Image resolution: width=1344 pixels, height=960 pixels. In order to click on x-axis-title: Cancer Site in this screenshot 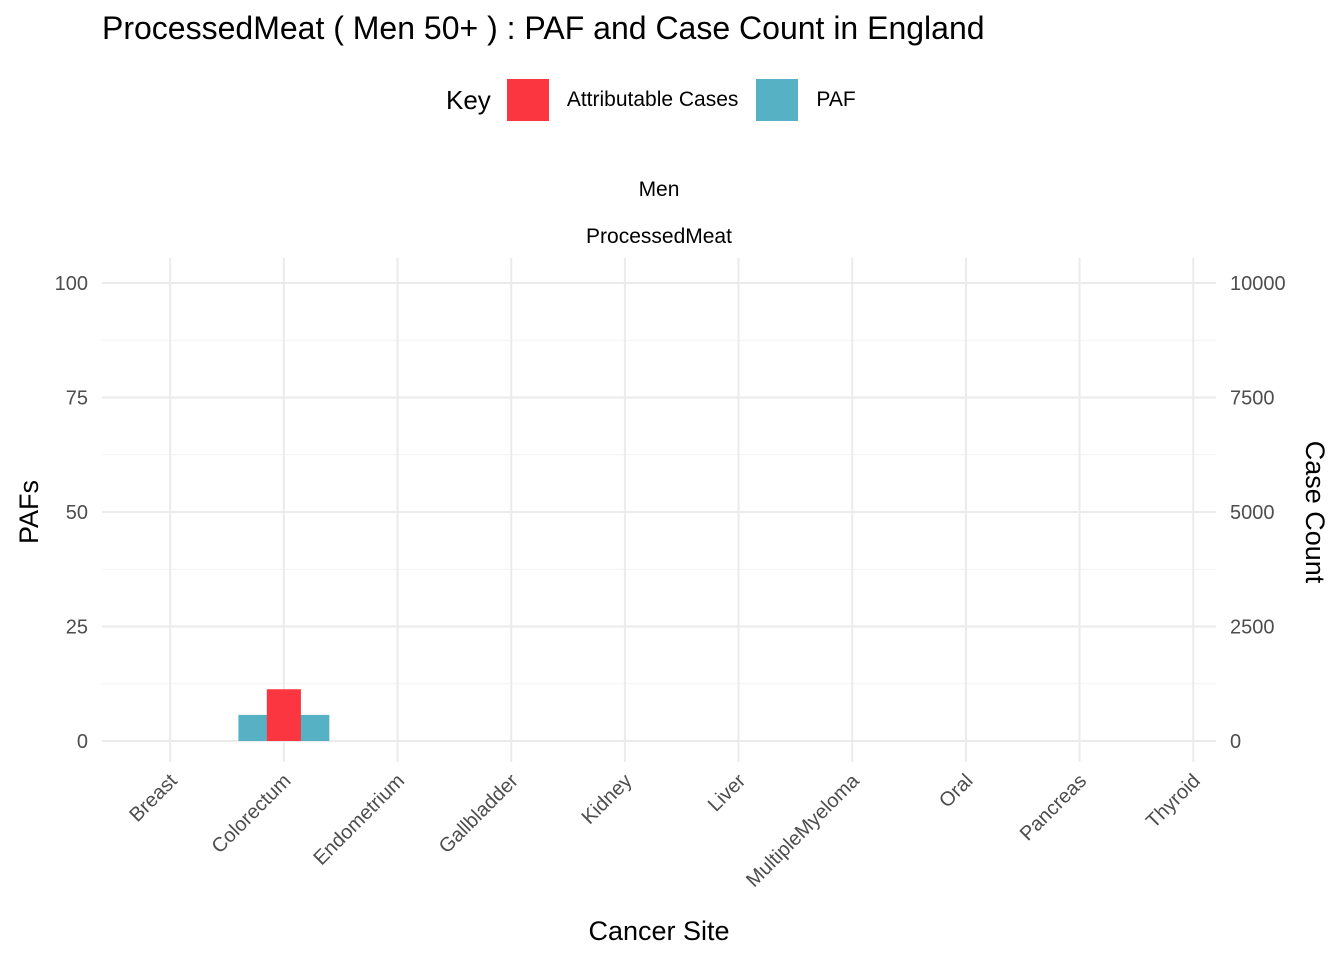, I will do `click(658, 931)`.